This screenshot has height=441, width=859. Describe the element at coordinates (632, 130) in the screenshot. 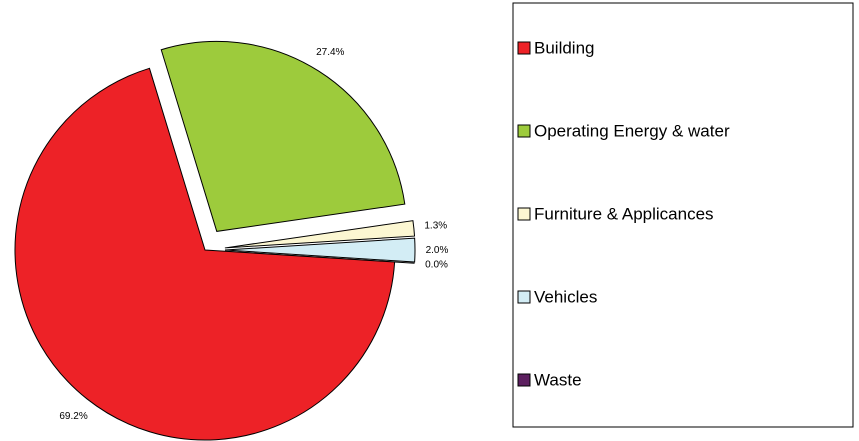

I see `legend-label: Operating Energy & water` at that location.